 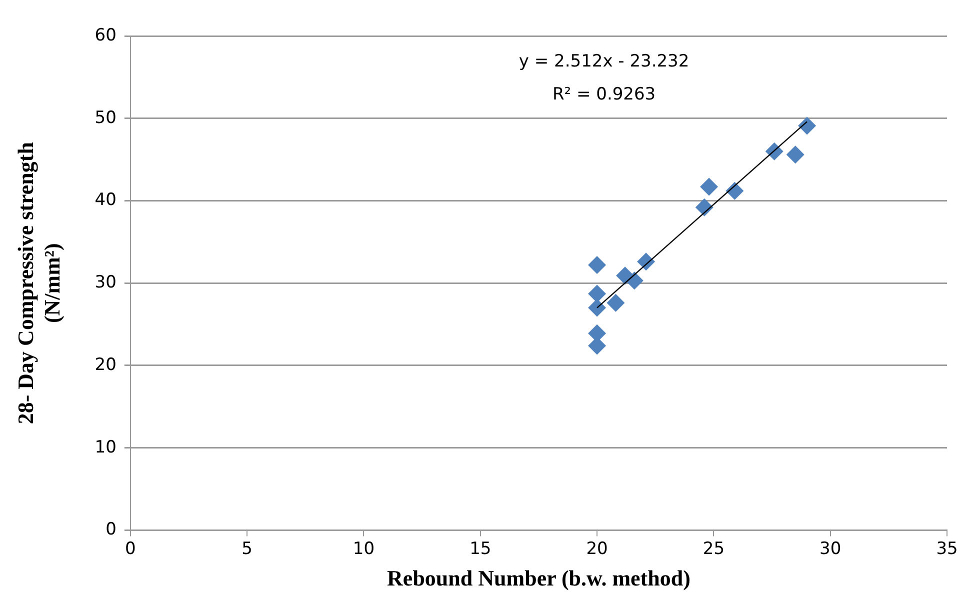 What do you see at coordinates (105, 282) in the screenshot?
I see `y-tick-label: 30` at bounding box center [105, 282].